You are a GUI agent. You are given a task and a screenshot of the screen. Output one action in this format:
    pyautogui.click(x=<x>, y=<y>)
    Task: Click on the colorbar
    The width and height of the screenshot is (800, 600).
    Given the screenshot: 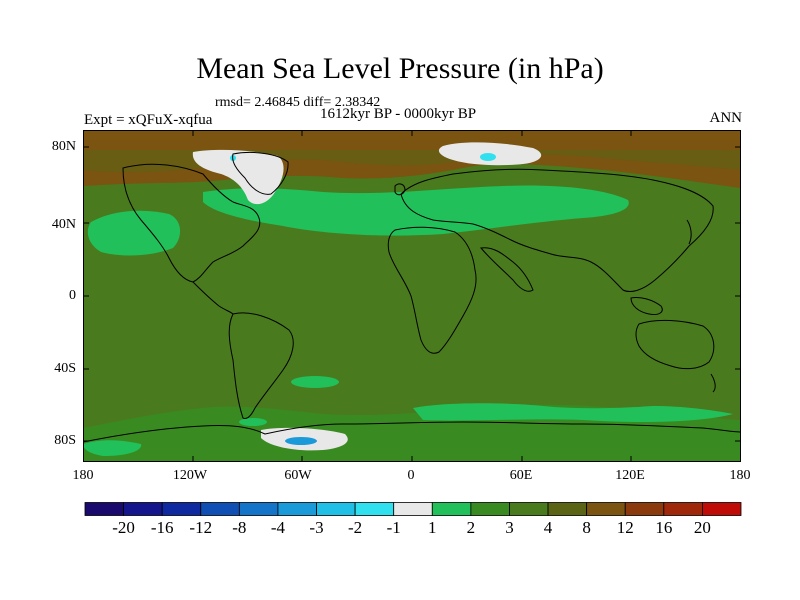 What is the action you would take?
    pyautogui.click(x=413, y=509)
    